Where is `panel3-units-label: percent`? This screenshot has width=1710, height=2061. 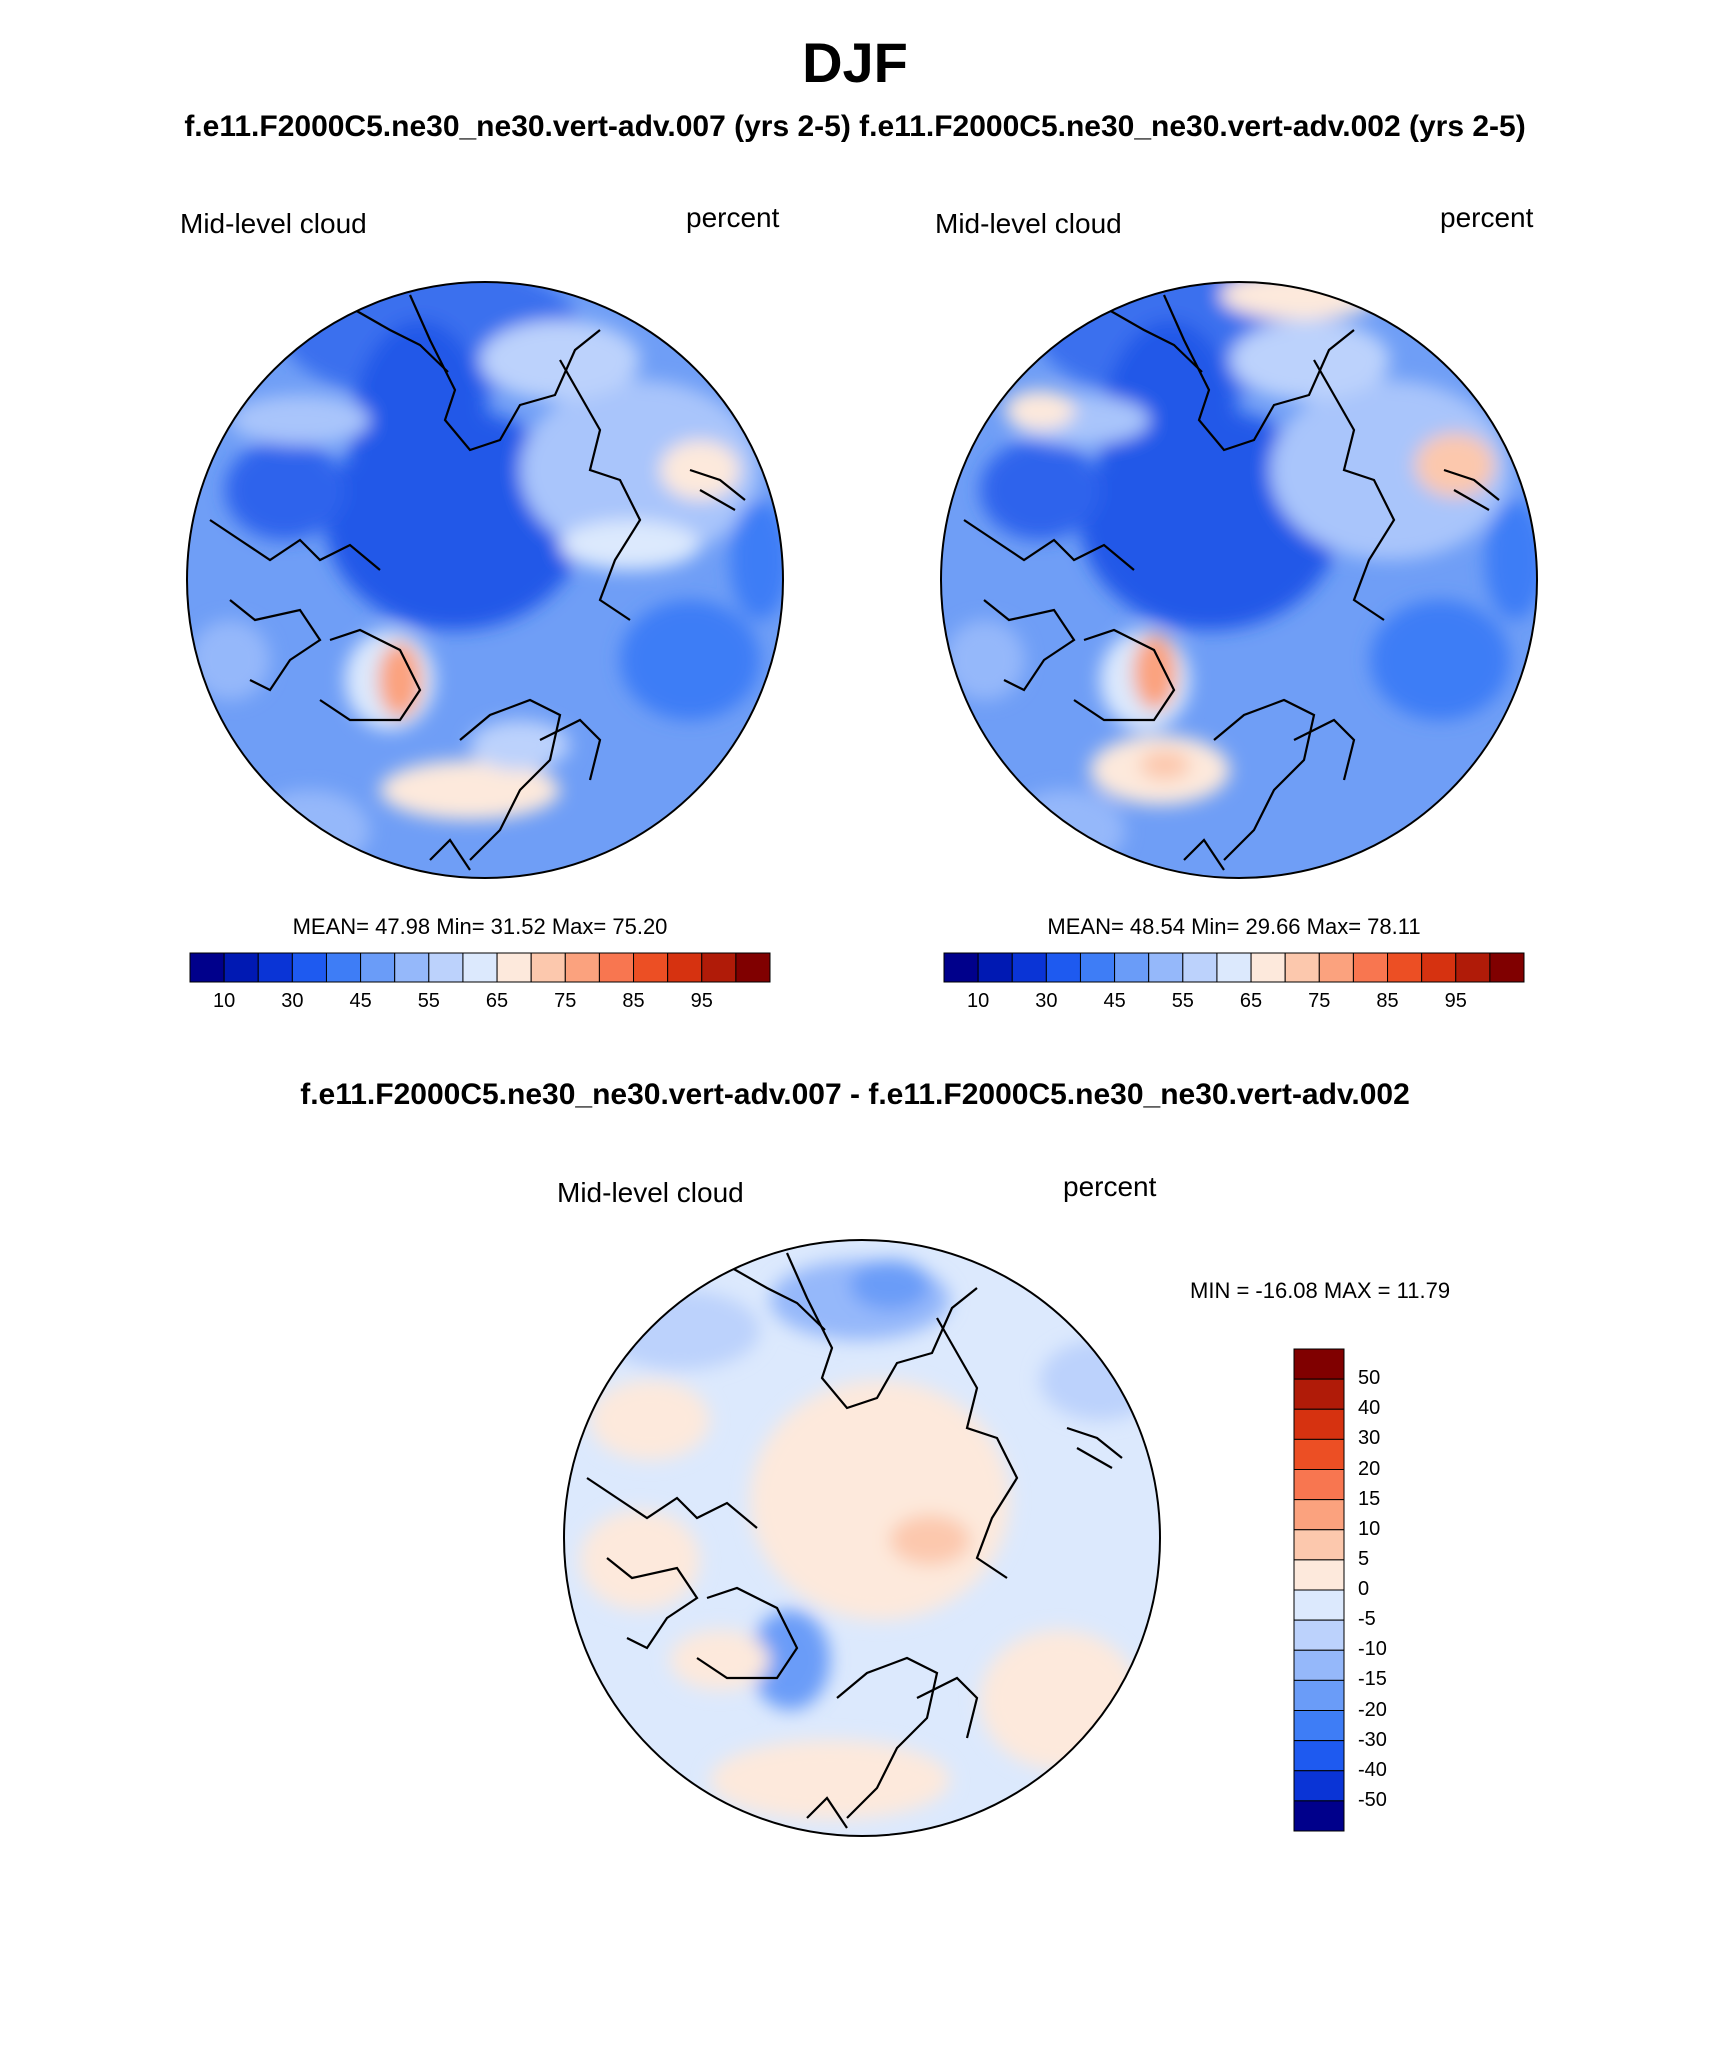 panel3-units-label: percent is located at coordinates (1110, 1186).